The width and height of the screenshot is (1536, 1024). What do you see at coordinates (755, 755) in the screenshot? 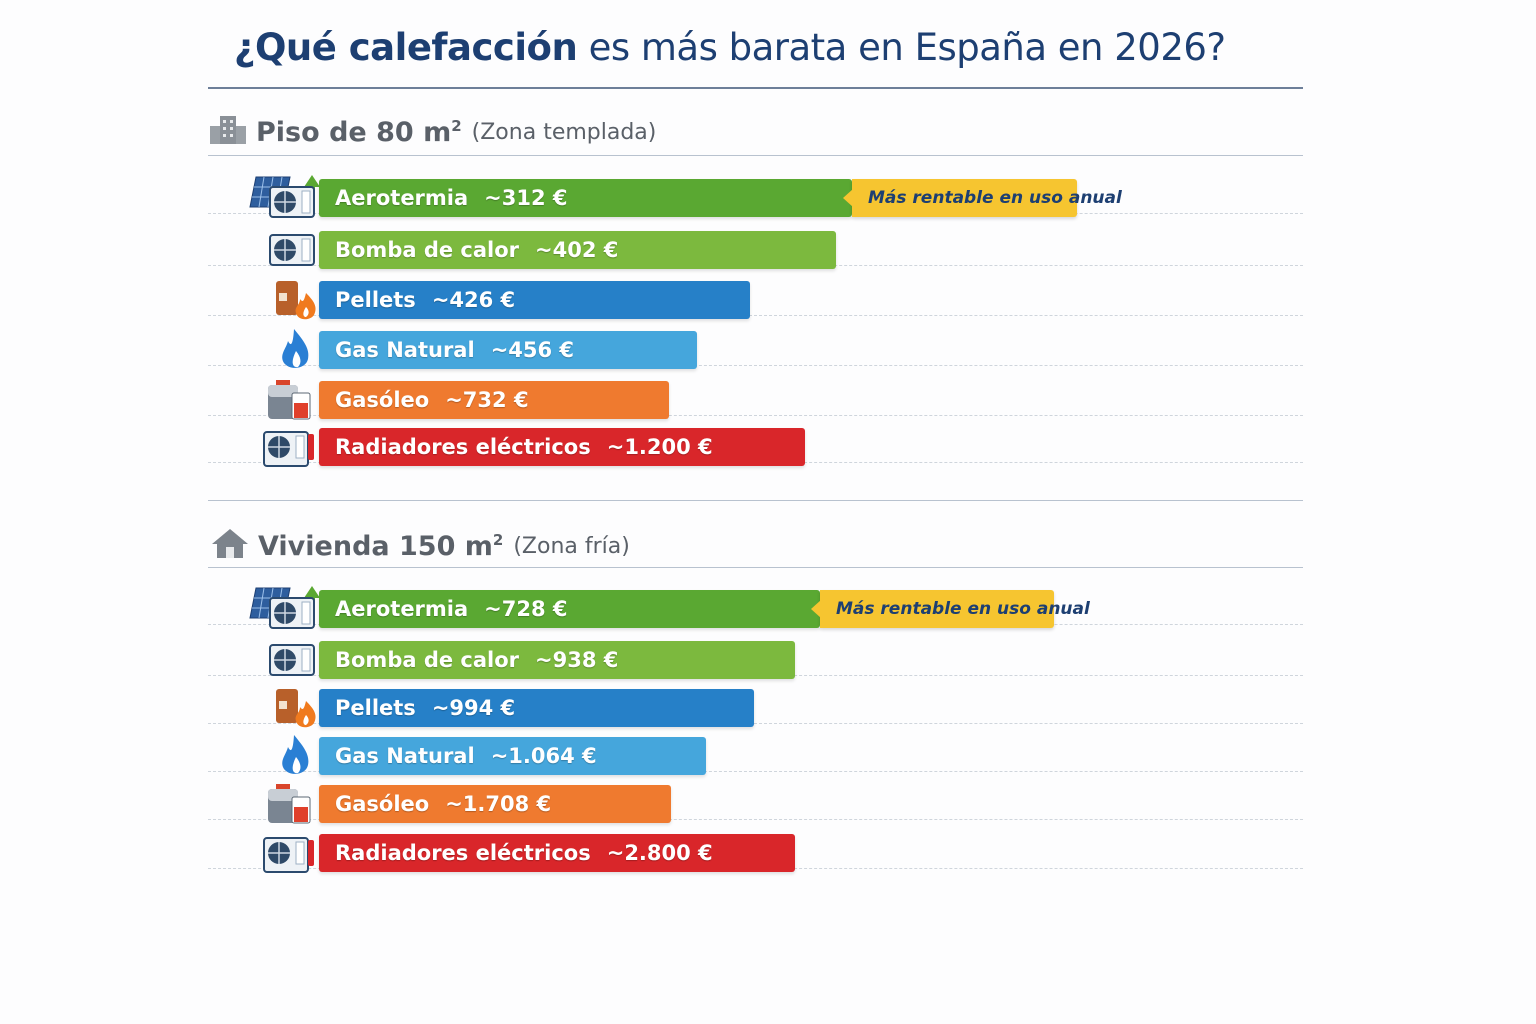
I see `bar-row: Gas Natural ~1.064 €` at bounding box center [755, 755].